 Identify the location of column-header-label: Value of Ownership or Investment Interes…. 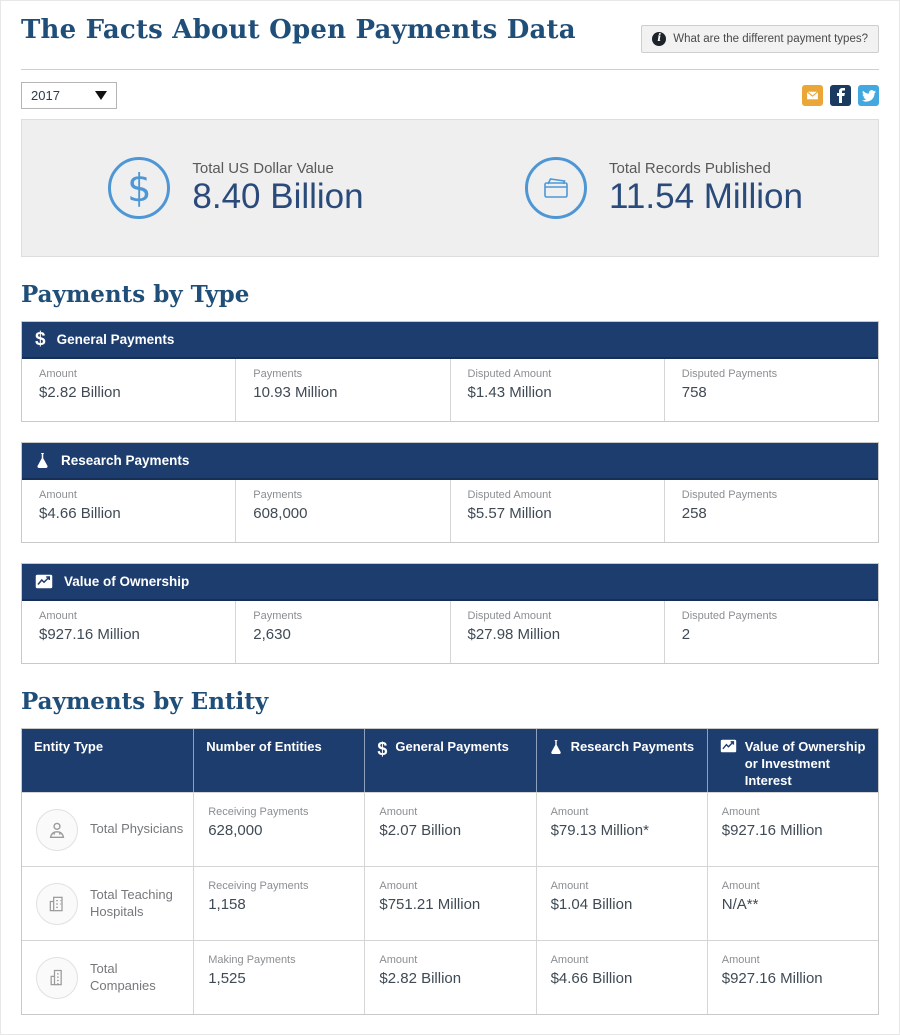
(805, 763).